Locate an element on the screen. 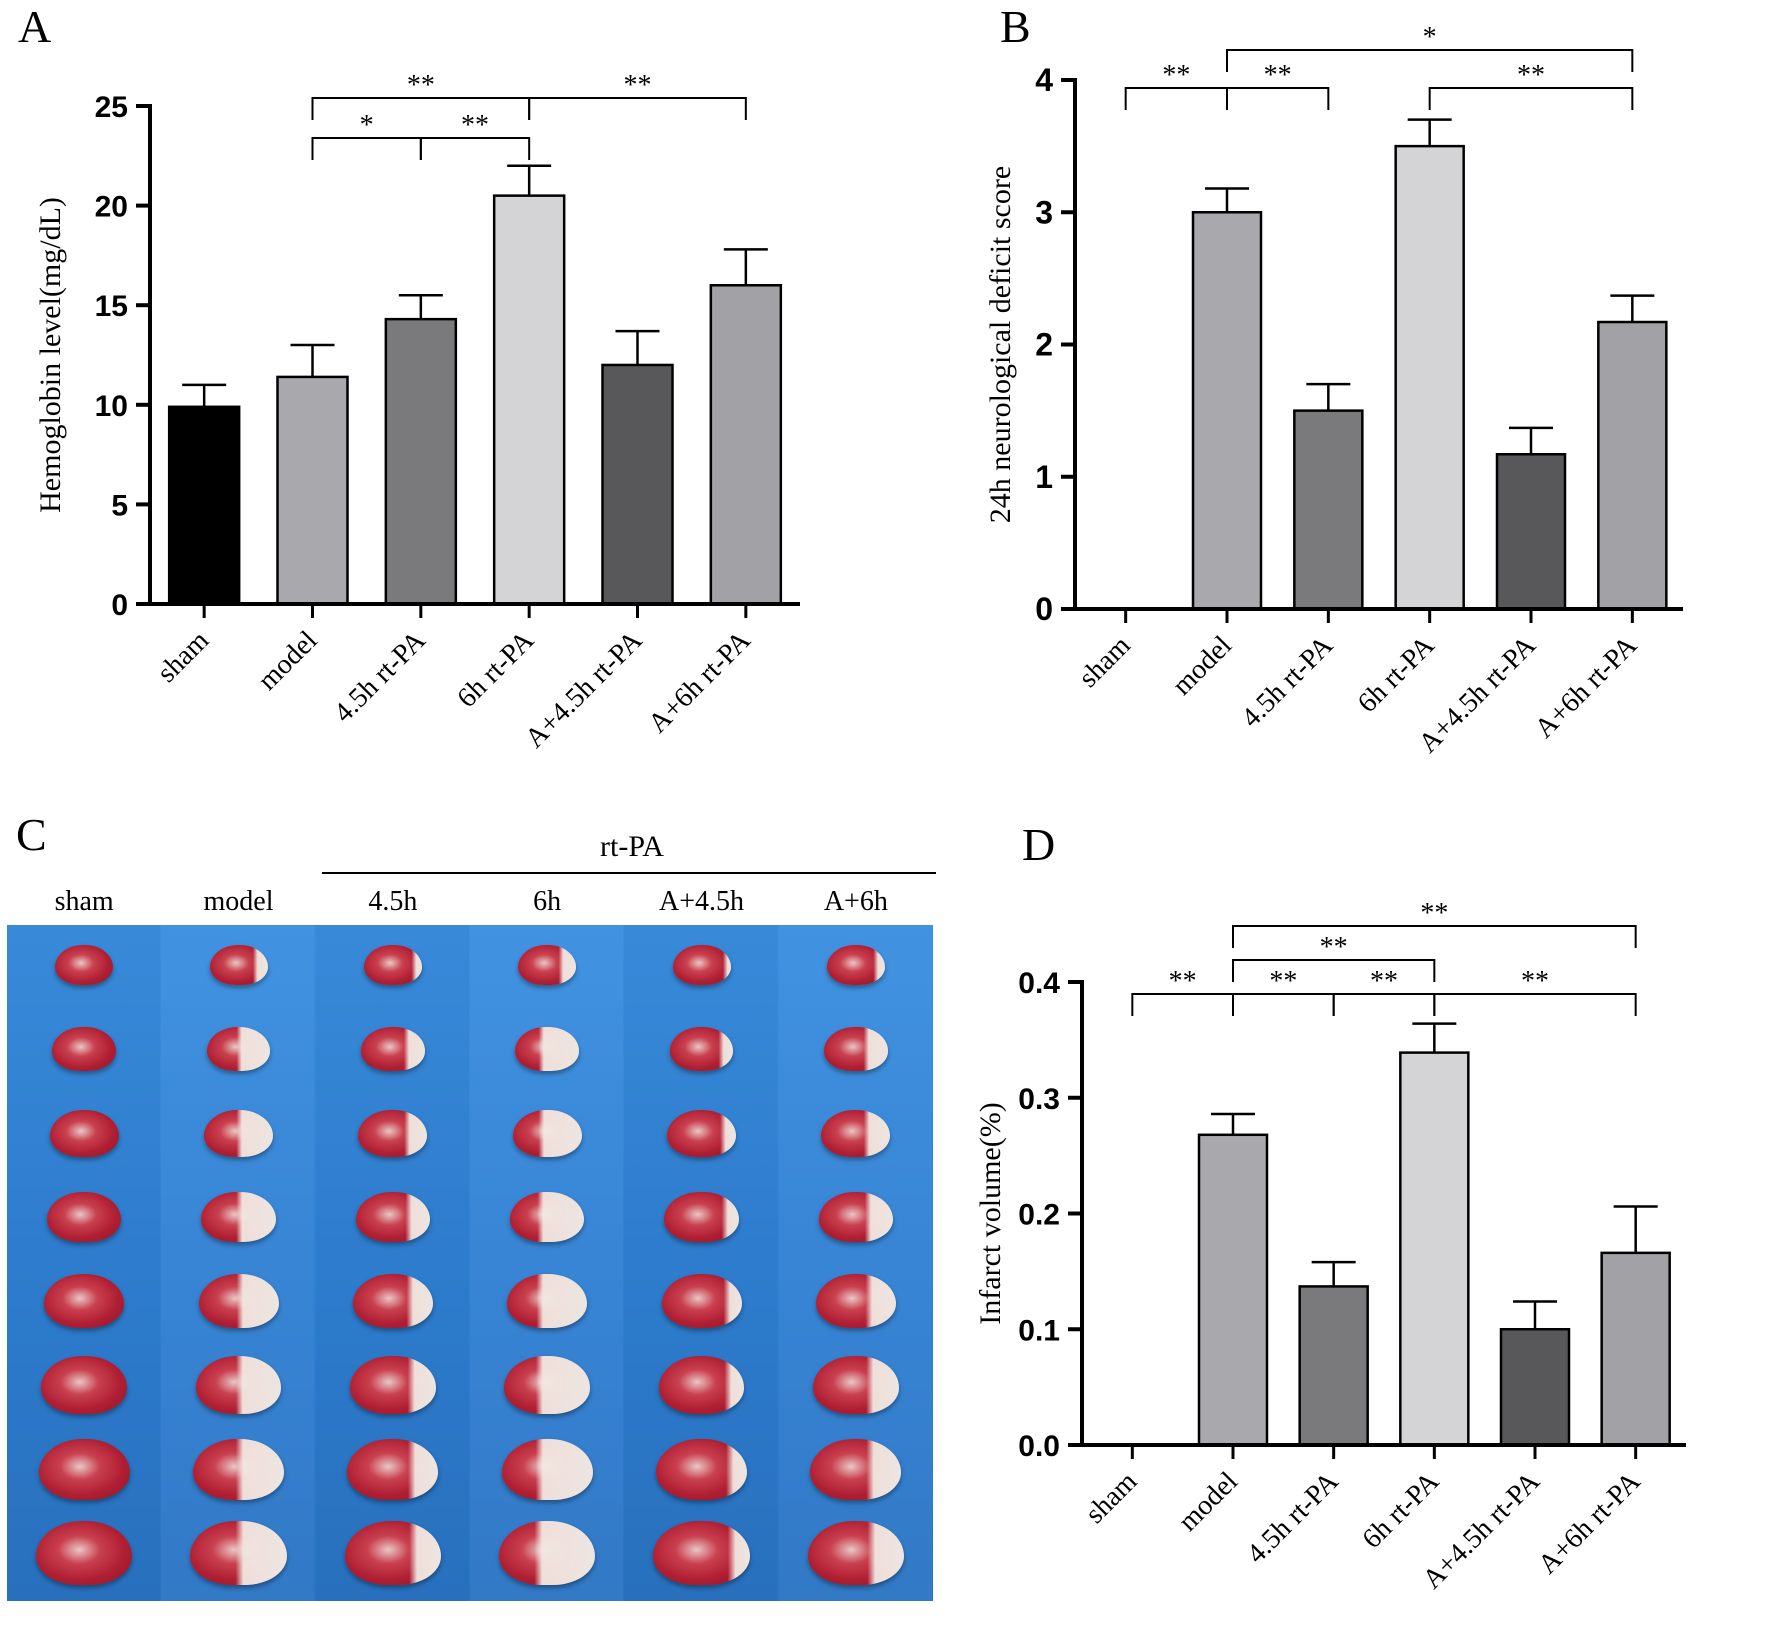 The image size is (1784, 1628). a-xlabel-4: A+4.5h rt-PA is located at coordinates (584, 689).